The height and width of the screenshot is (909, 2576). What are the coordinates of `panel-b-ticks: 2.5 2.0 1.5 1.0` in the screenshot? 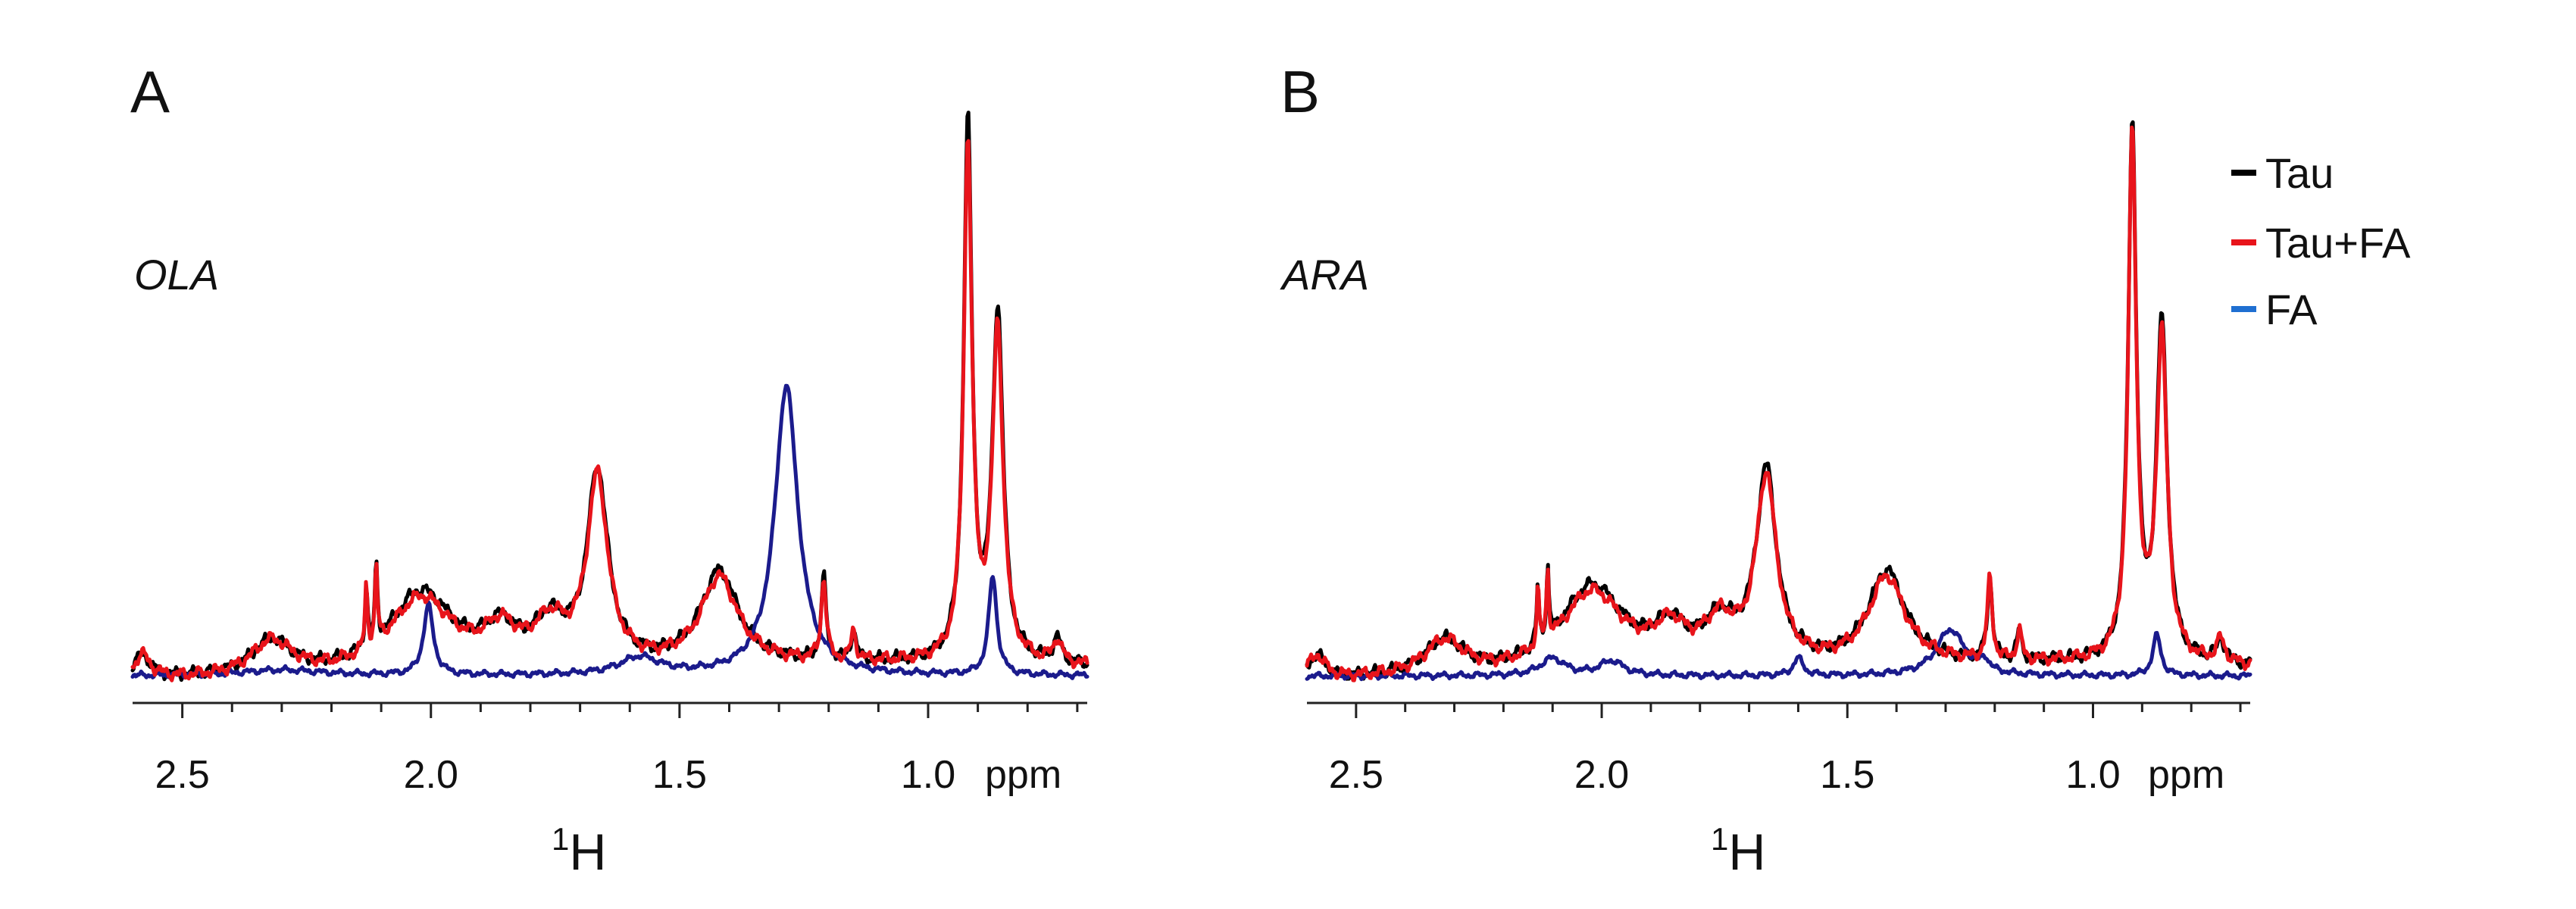 It's located at (1785, 750).